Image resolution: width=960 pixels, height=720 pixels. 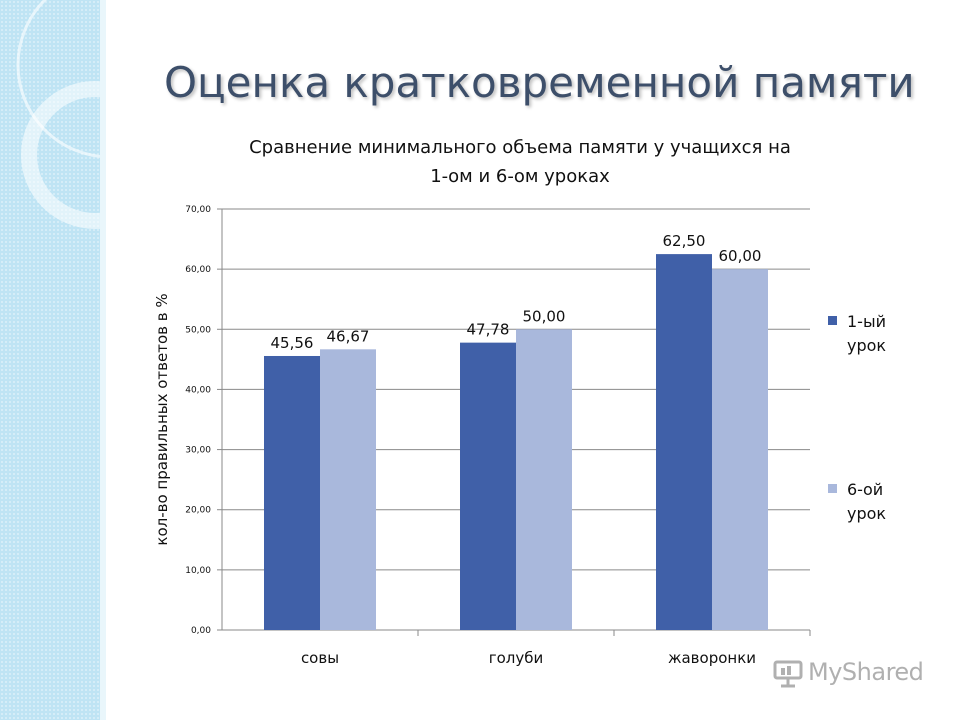 What do you see at coordinates (198, 330) in the screenshot?
I see `y-tick-label: 50,00` at bounding box center [198, 330].